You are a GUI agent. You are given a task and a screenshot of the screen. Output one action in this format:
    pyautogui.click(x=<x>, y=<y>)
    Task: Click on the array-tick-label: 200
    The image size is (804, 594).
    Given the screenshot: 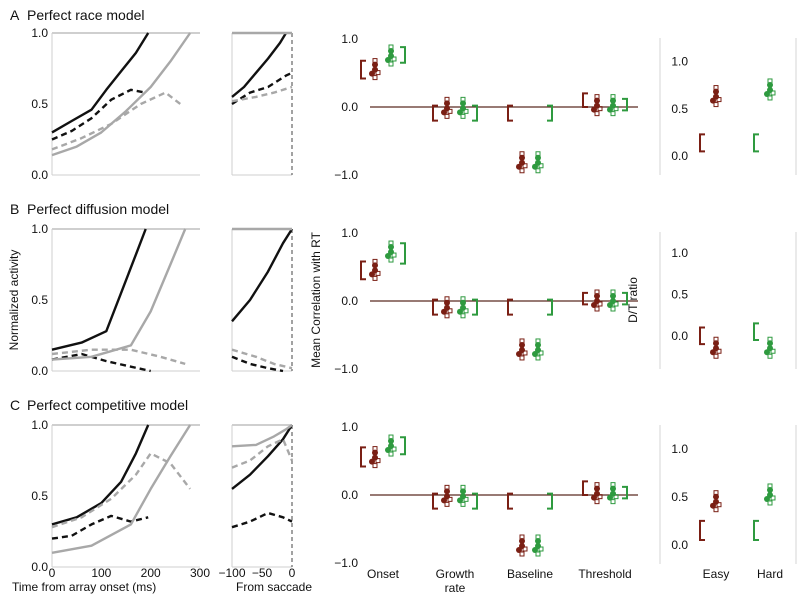 What is the action you would take?
    pyautogui.click(x=151, y=573)
    